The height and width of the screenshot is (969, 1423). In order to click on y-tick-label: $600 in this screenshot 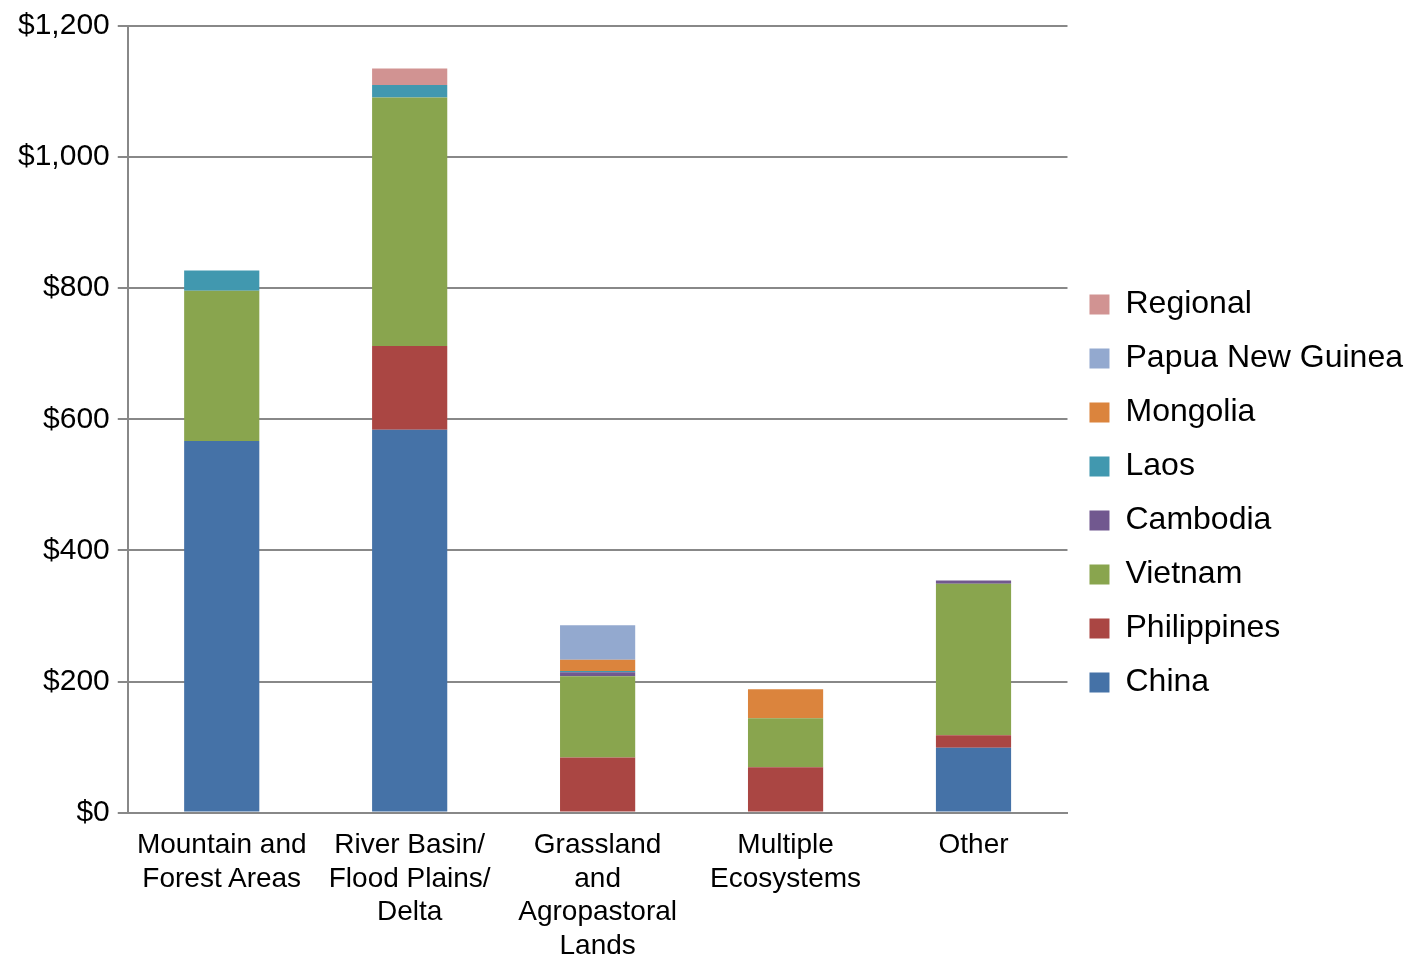, I will do `click(76, 417)`.